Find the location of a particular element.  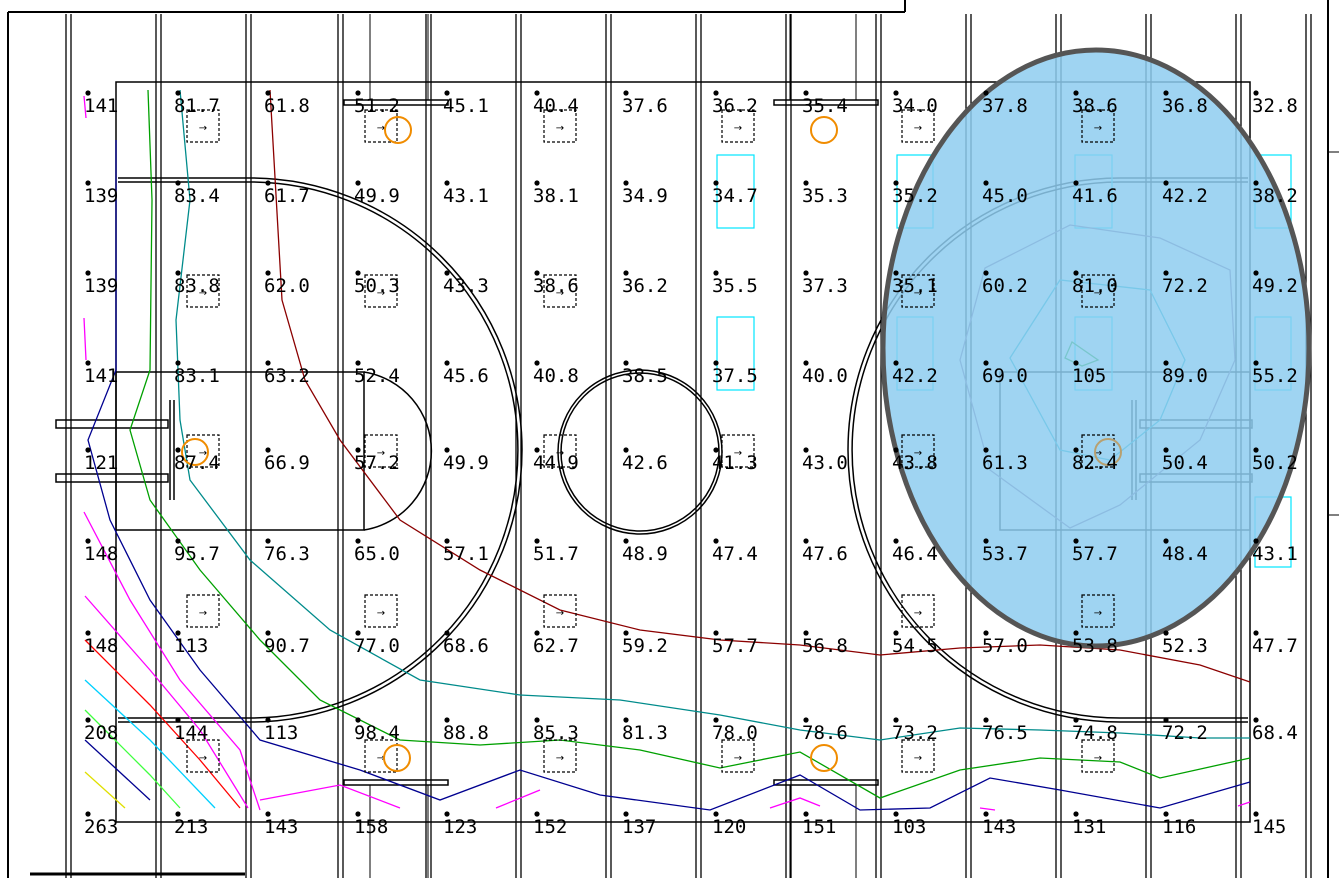

illuminance-value: 51.2 is located at coordinates (377, 106).